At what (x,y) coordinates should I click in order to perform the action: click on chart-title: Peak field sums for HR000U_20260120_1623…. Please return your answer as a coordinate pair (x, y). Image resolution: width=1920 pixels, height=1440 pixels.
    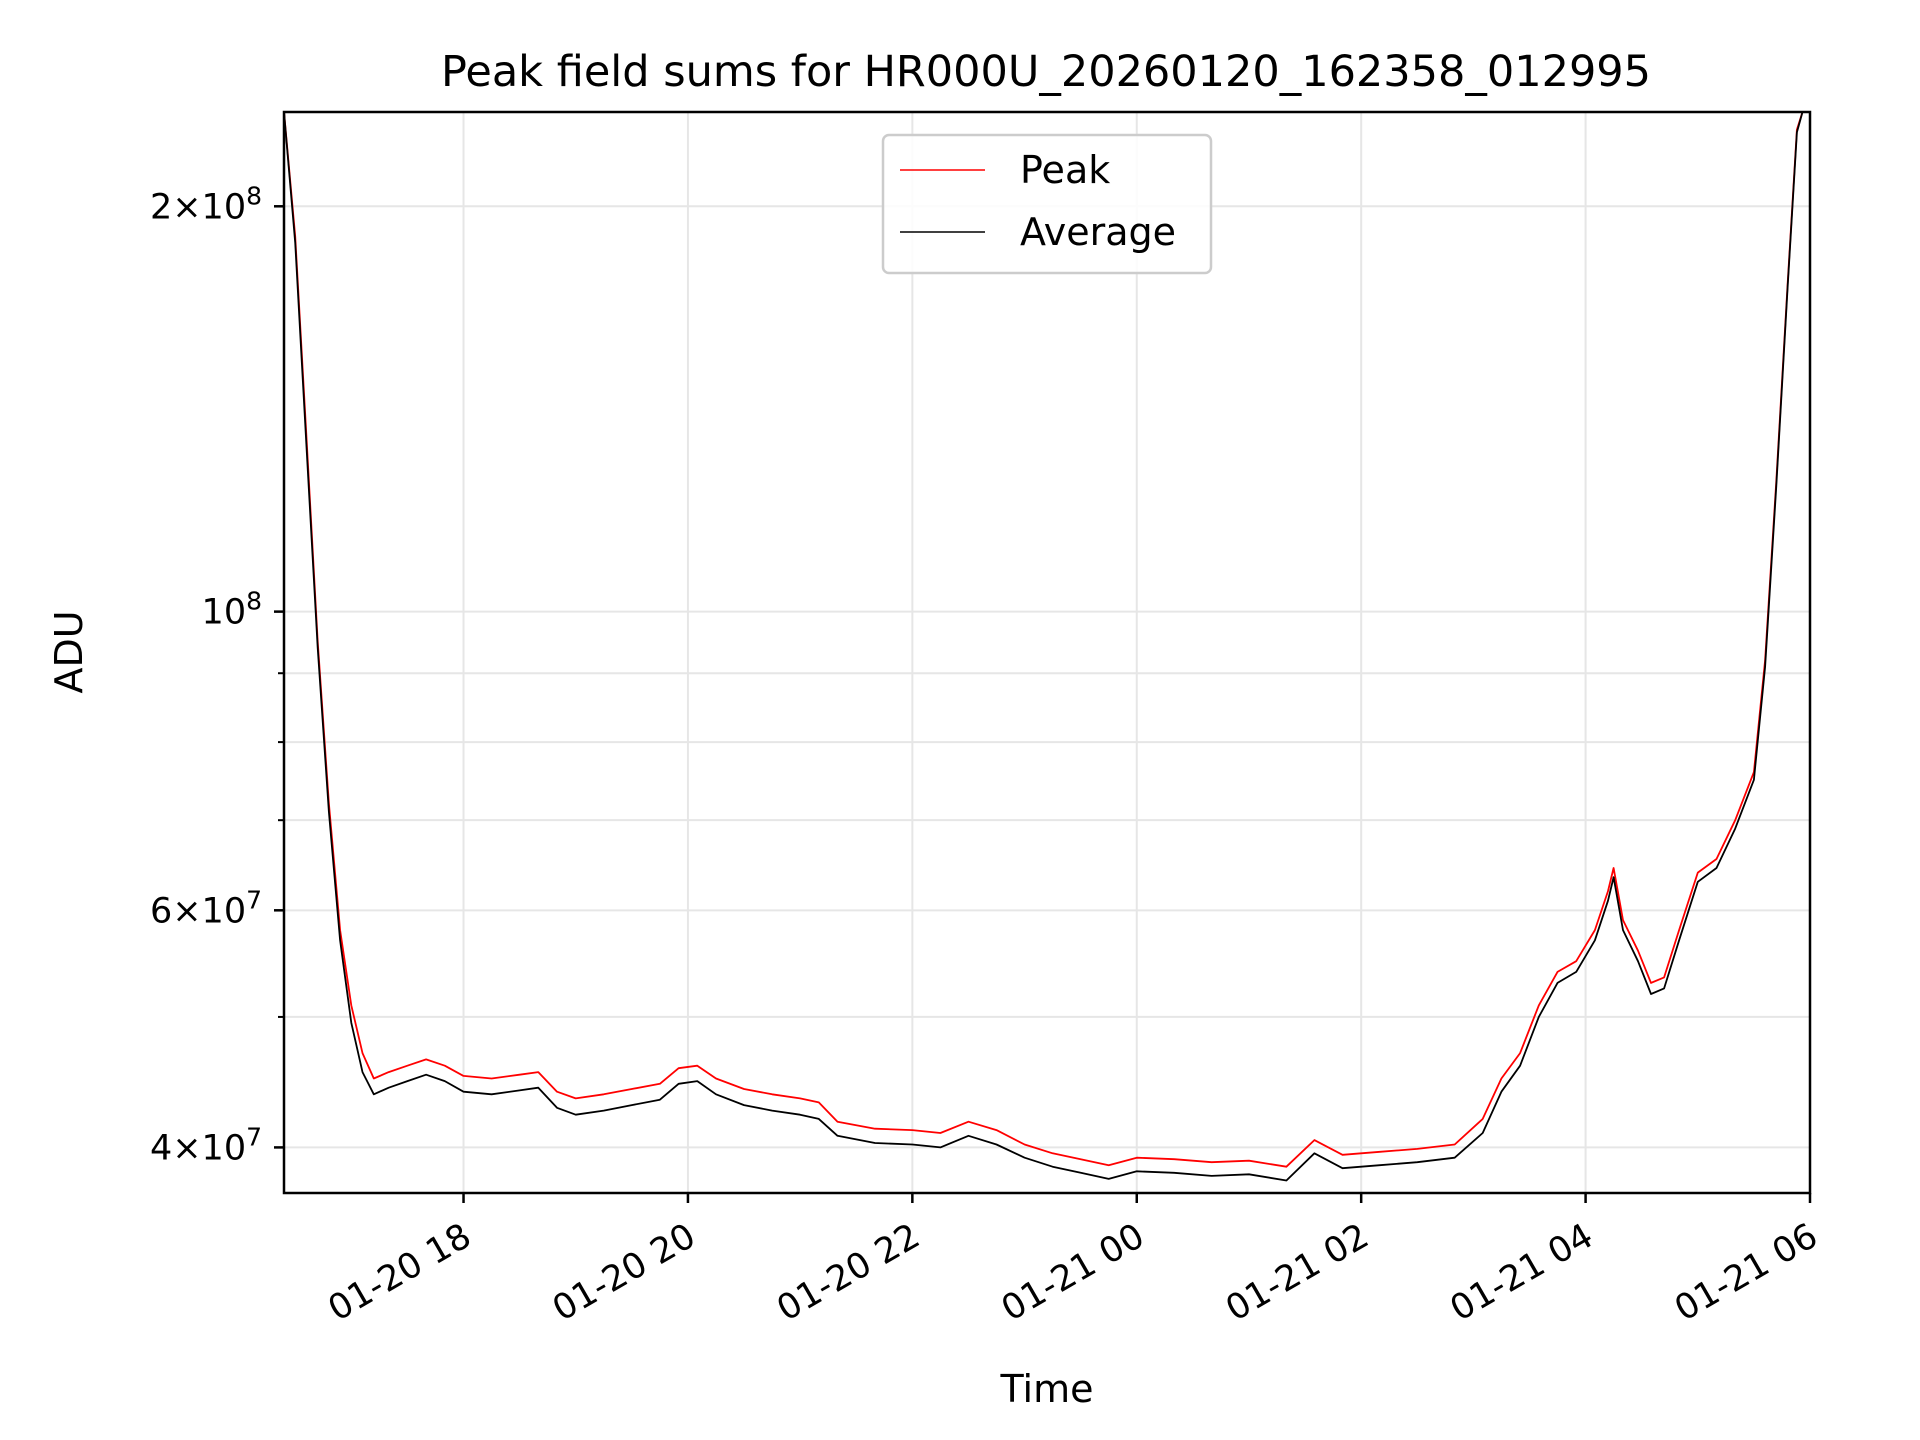
    Looking at the image, I should click on (1046, 72).